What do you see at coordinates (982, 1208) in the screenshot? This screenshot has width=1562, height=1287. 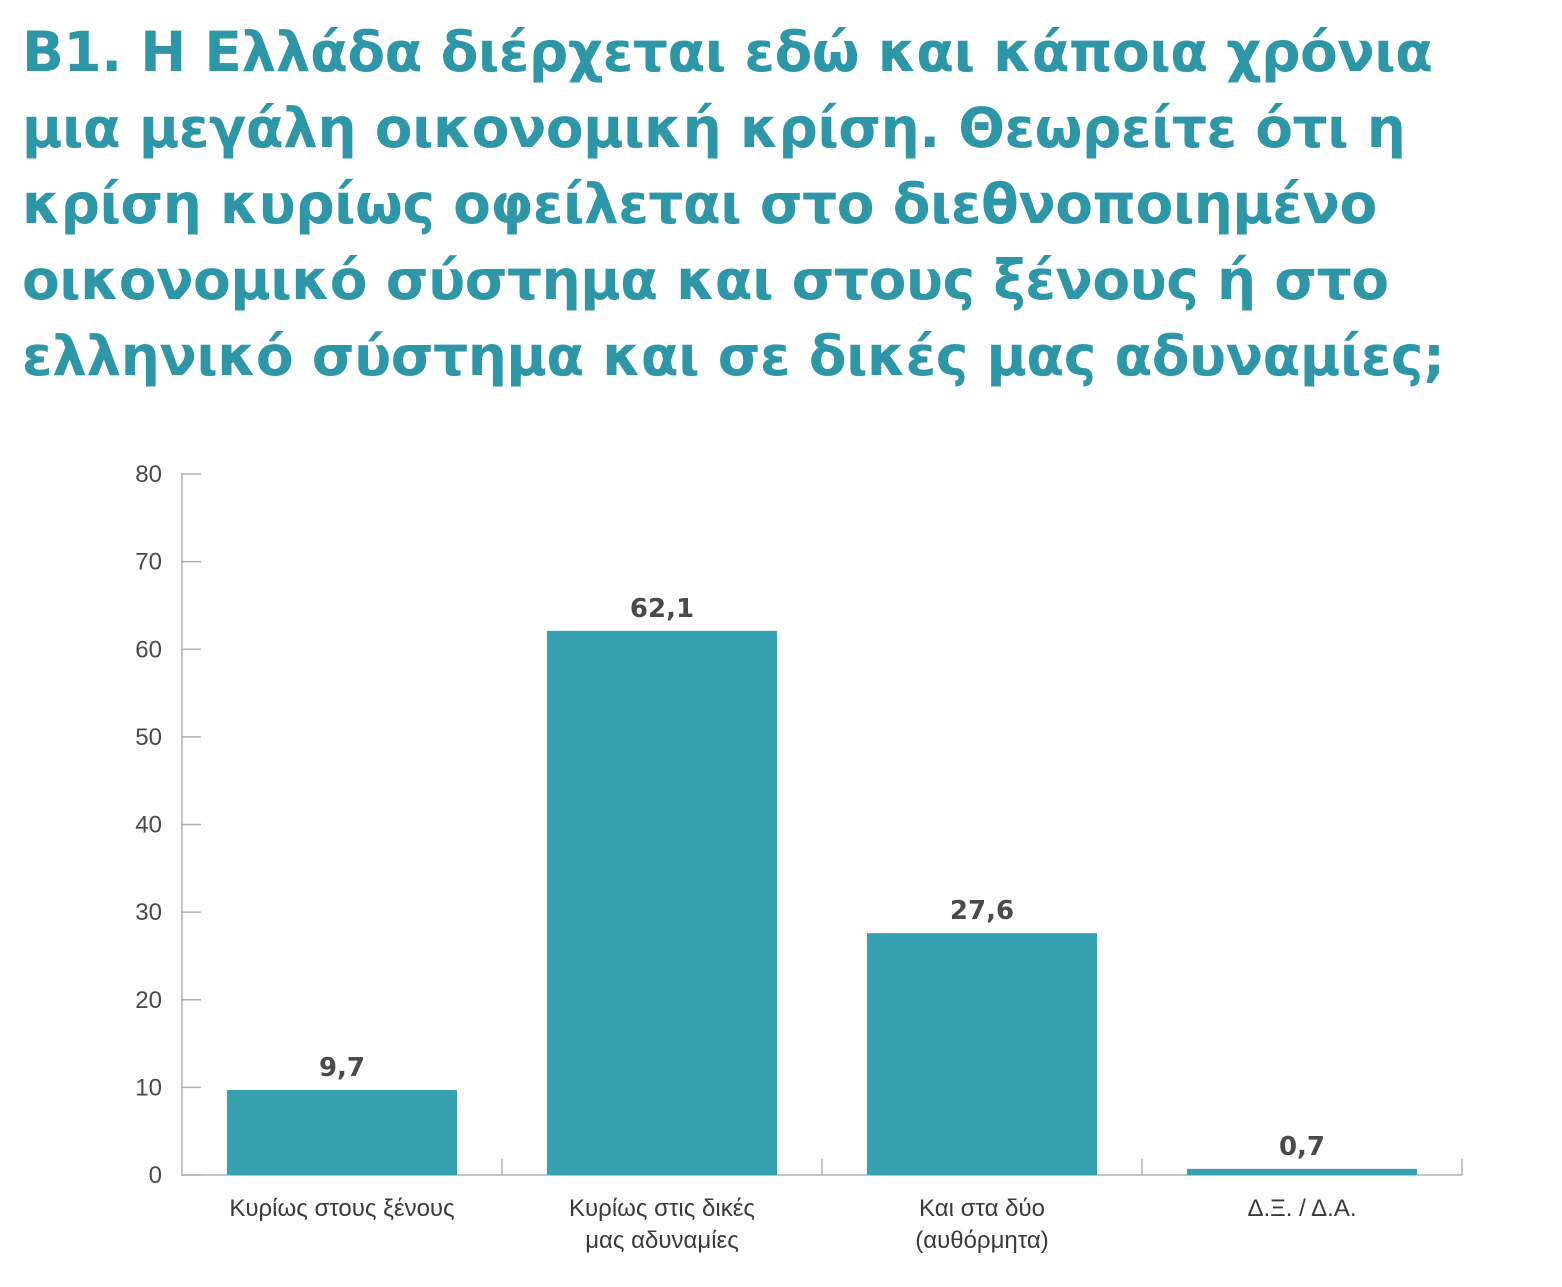 I see `category-label: Και στα δύο` at bounding box center [982, 1208].